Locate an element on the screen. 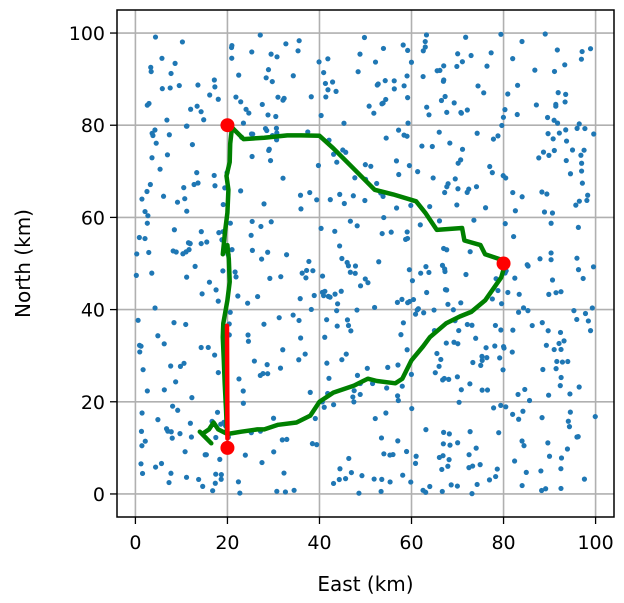  x-tick-label: 100 is located at coordinates (595, 543).